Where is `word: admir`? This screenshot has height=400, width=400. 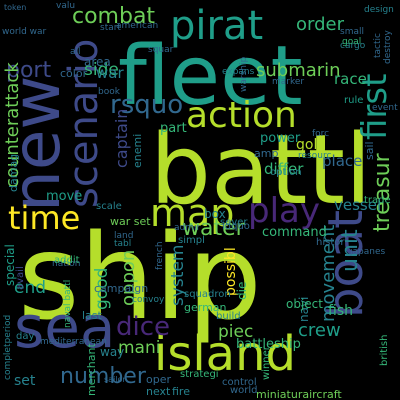
word: admir is located at coordinates (187, 228).